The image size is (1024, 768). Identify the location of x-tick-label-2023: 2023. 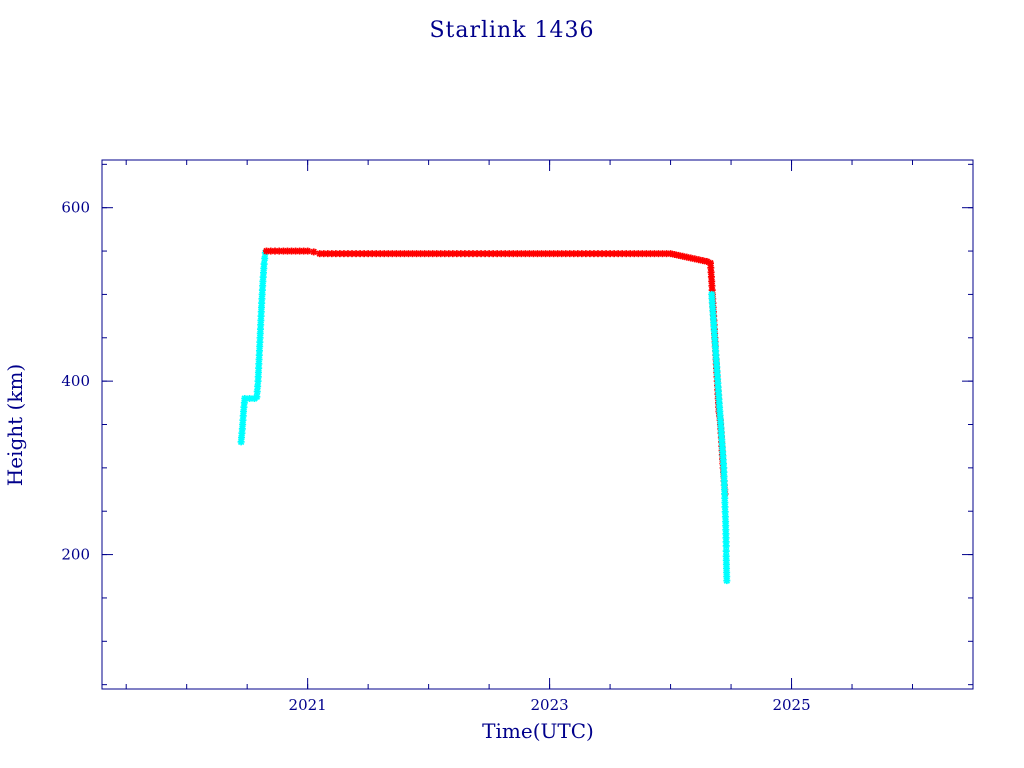
(550, 705).